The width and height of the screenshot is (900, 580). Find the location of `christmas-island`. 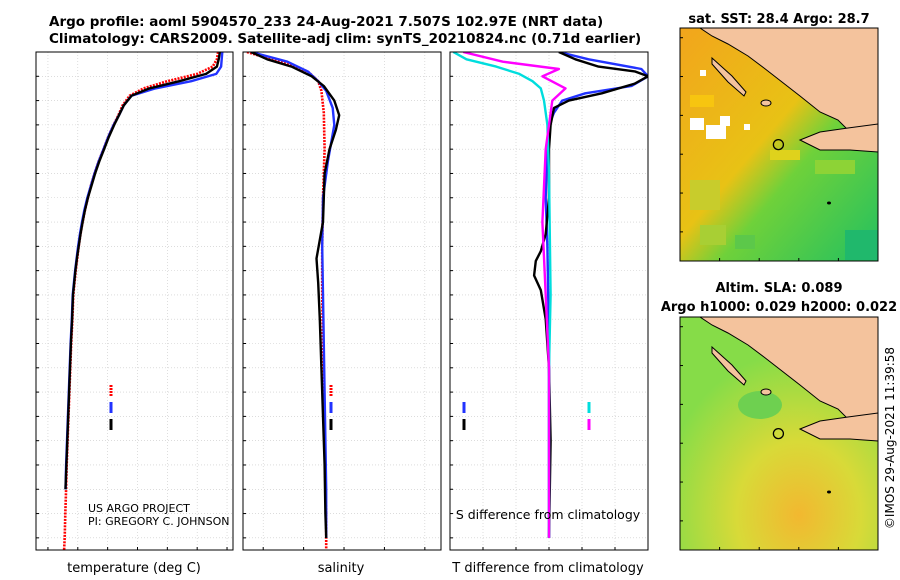

christmas-island is located at coordinates (829, 203).